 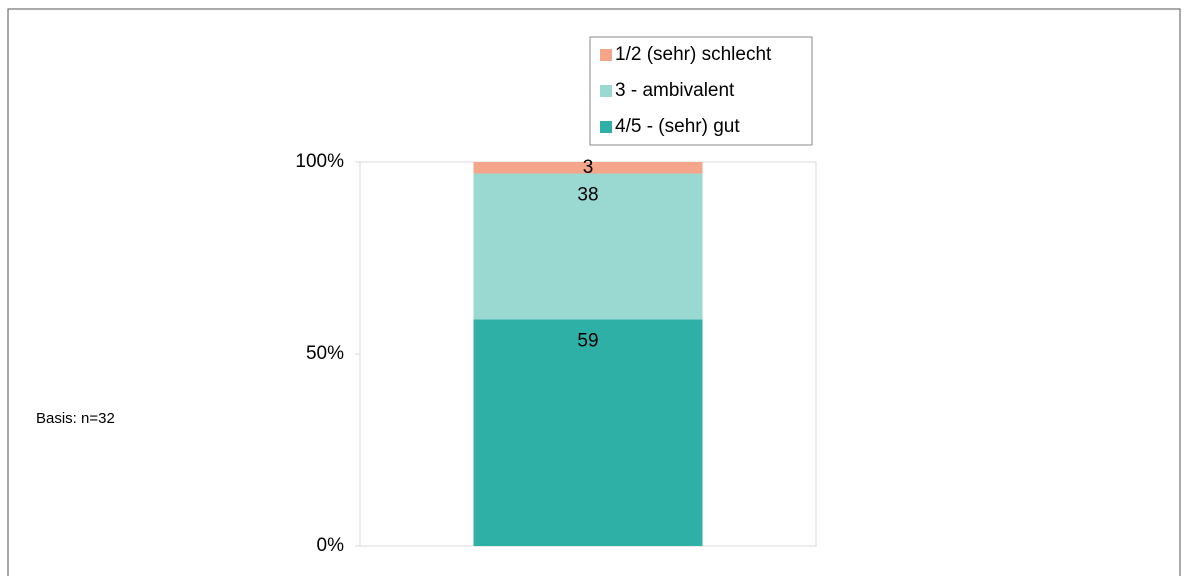 I want to click on y-tick-label: 100%, so click(x=319, y=161).